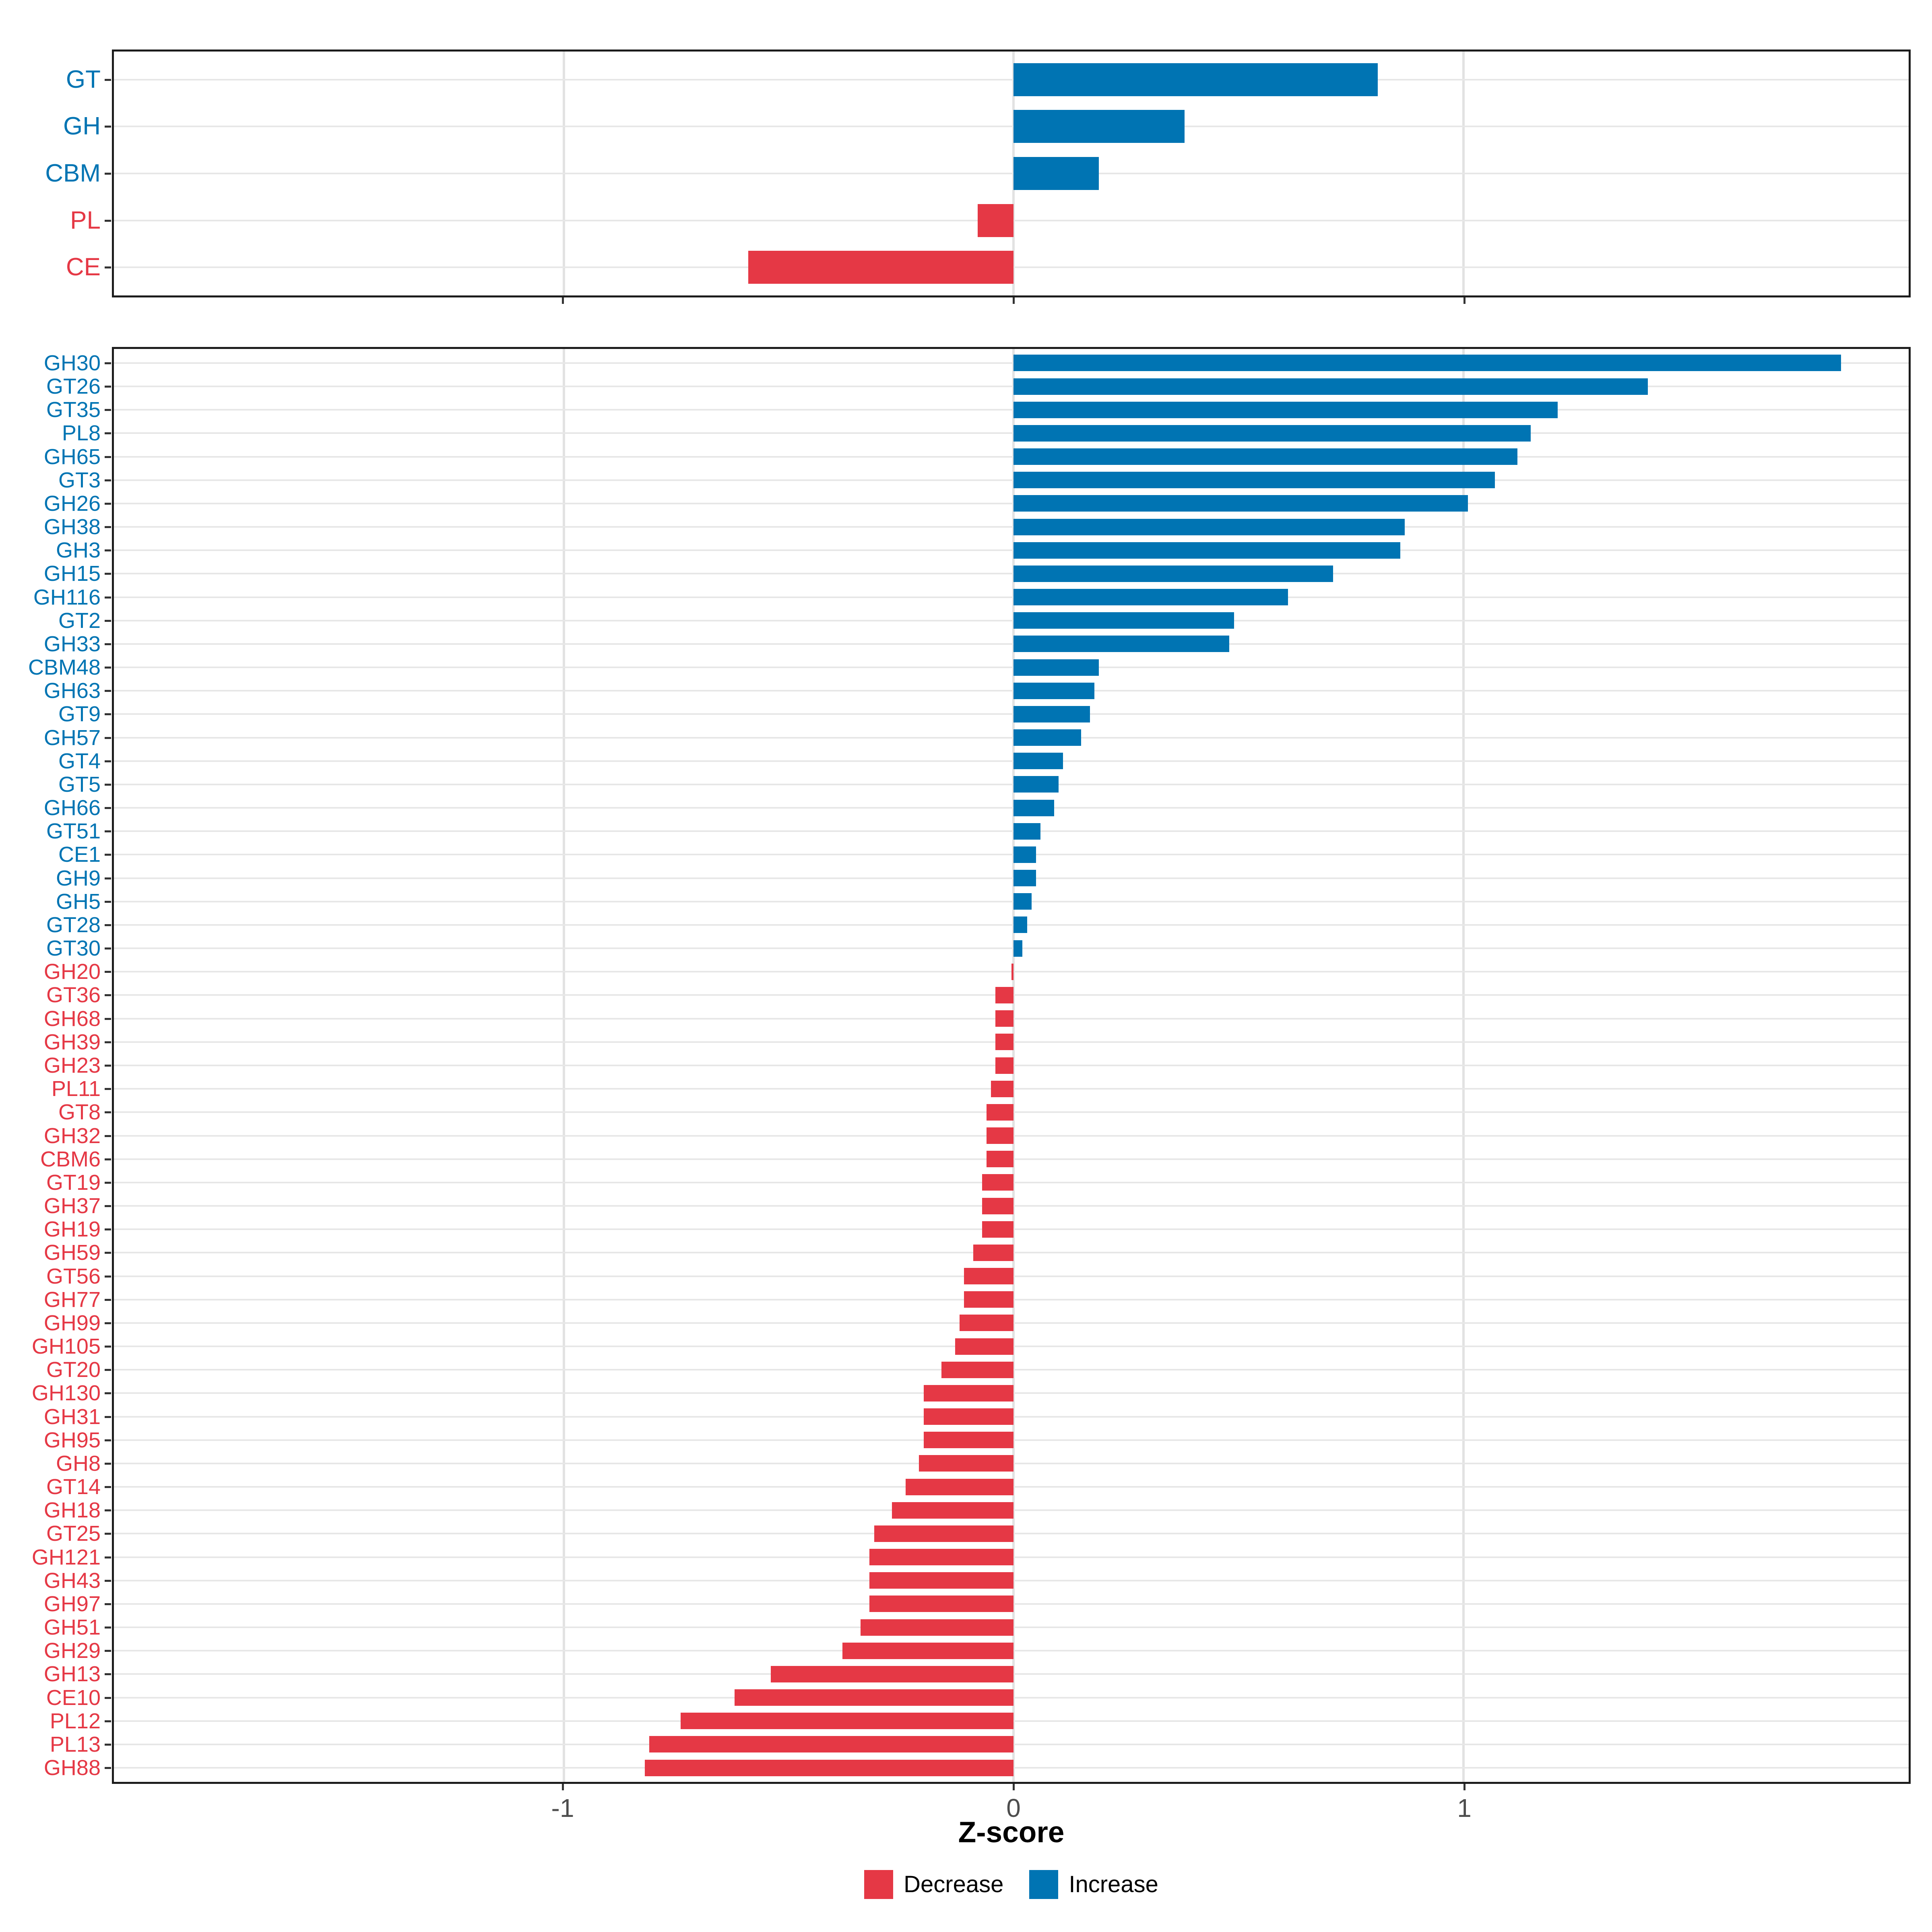  What do you see at coordinates (968, 1440) in the screenshot?
I see `bar-GH95` at bounding box center [968, 1440].